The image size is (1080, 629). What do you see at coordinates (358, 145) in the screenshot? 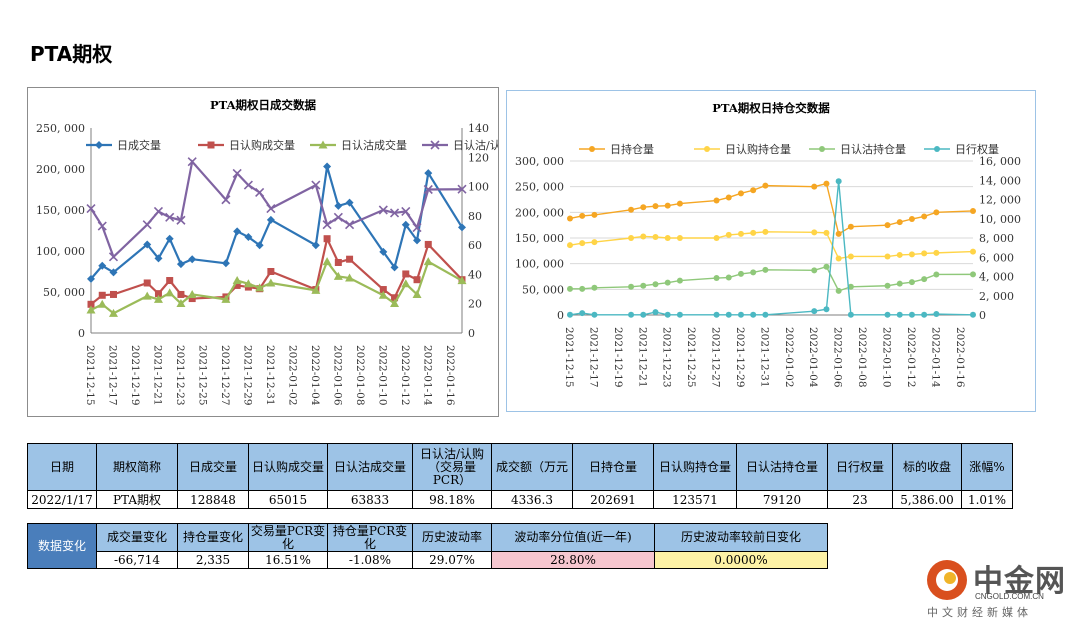
I see `legend-entry-2: 日认沽成交量` at bounding box center [358, 145].